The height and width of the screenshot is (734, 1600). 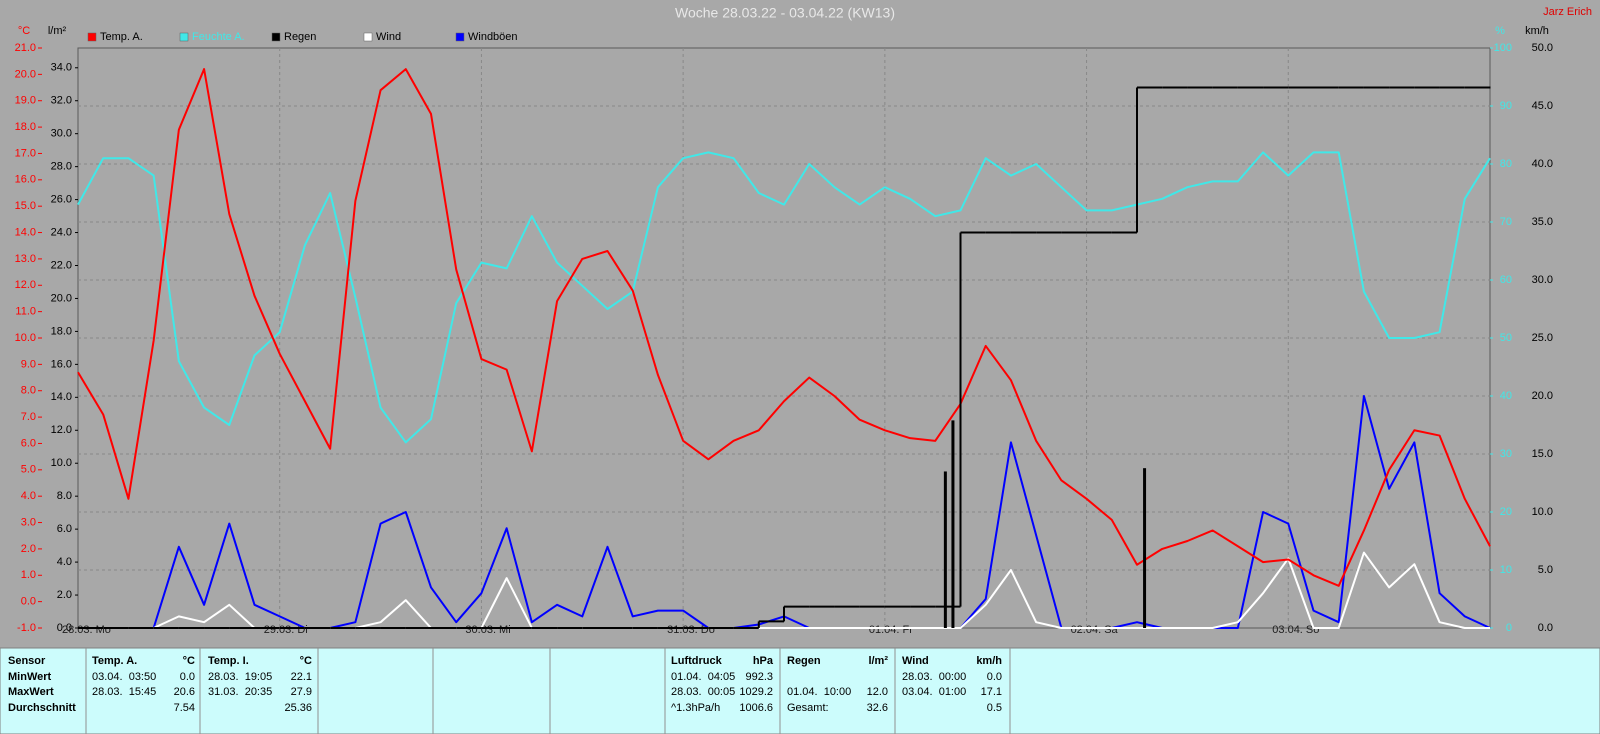 I want to click on table-row-label: Durchschnitt, so click(x=42, y=708).